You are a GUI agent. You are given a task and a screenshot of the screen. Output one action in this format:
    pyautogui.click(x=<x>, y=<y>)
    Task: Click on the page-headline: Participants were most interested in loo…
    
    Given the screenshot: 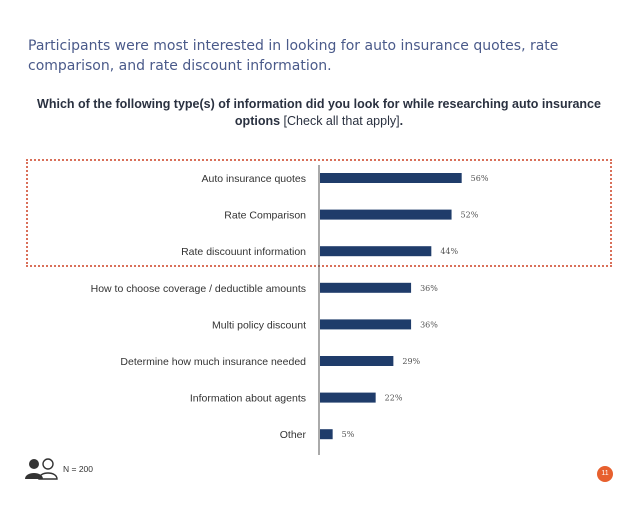 What is the action you would take?
    pyautogui.click(x=293, y=56)
    